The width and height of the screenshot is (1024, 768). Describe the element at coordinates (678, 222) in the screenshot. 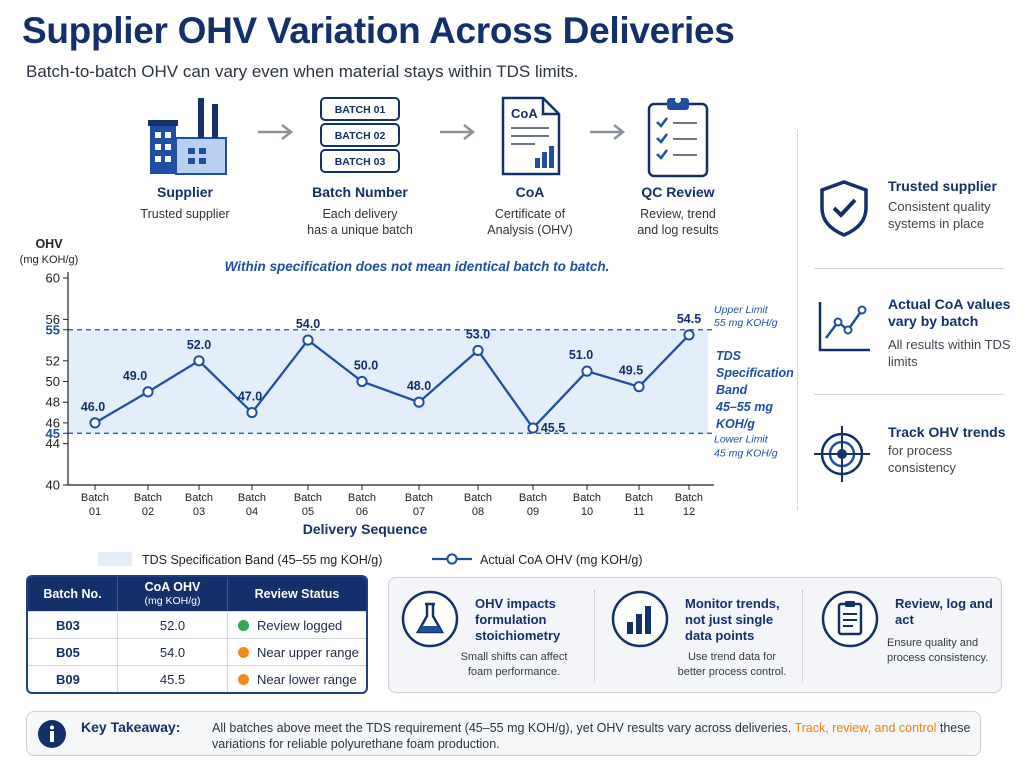

I see `flow-step-desc: Review, trend and log results` at that location.